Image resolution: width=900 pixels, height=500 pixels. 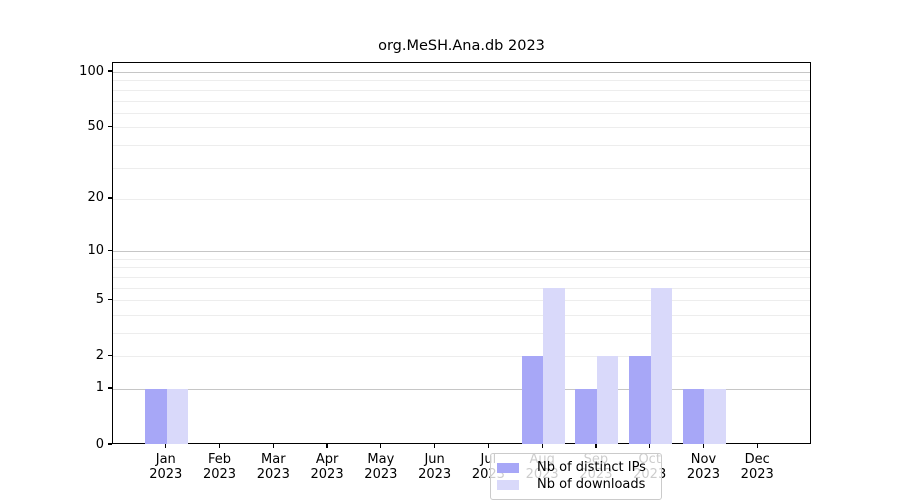 What do you see at coordinates (95, 126) in the screenshot?
I see `y-tick-label-50: 50` at bounding box center [95, 126].